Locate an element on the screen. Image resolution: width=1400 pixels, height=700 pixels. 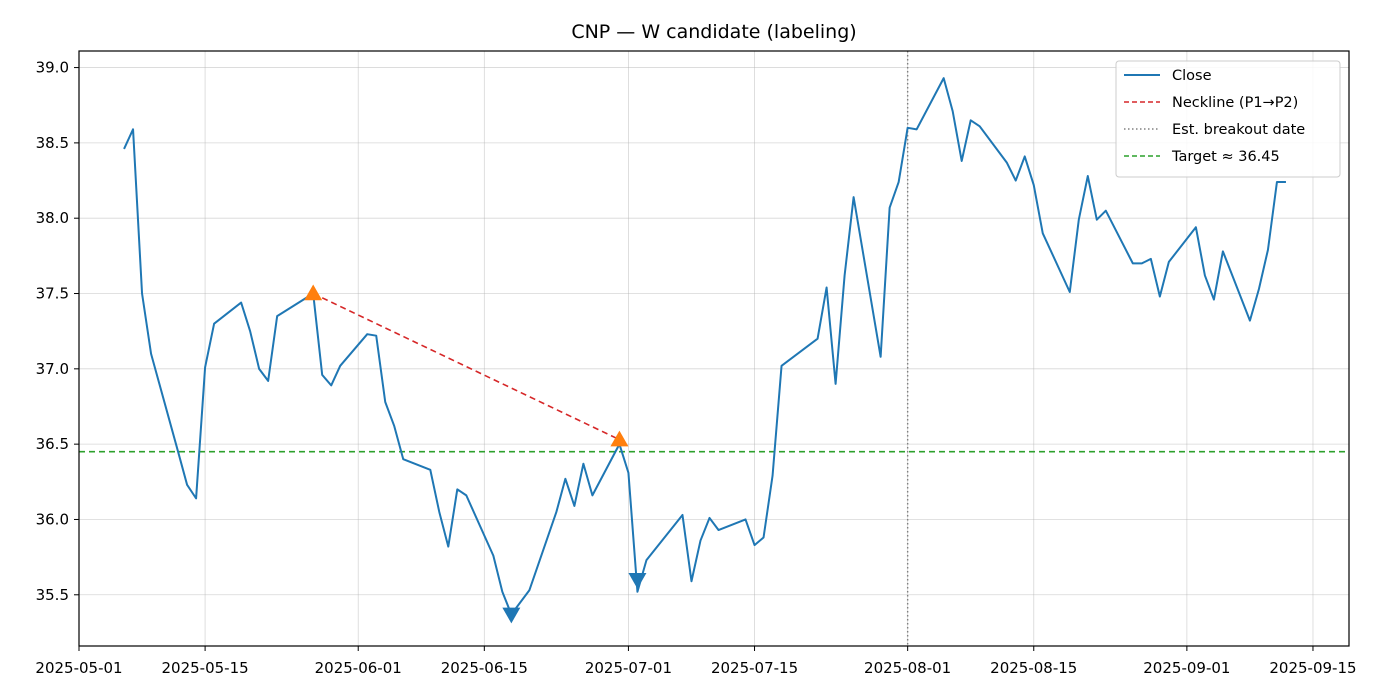
peak-marker-p2 is located at coordinates (619, 438).